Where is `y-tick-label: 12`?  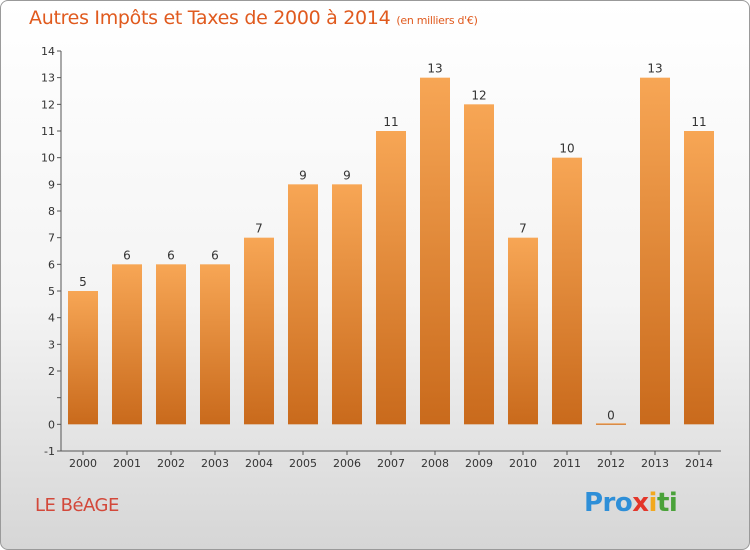 y-tick-label: 12 is located at coordinates (48, 104).